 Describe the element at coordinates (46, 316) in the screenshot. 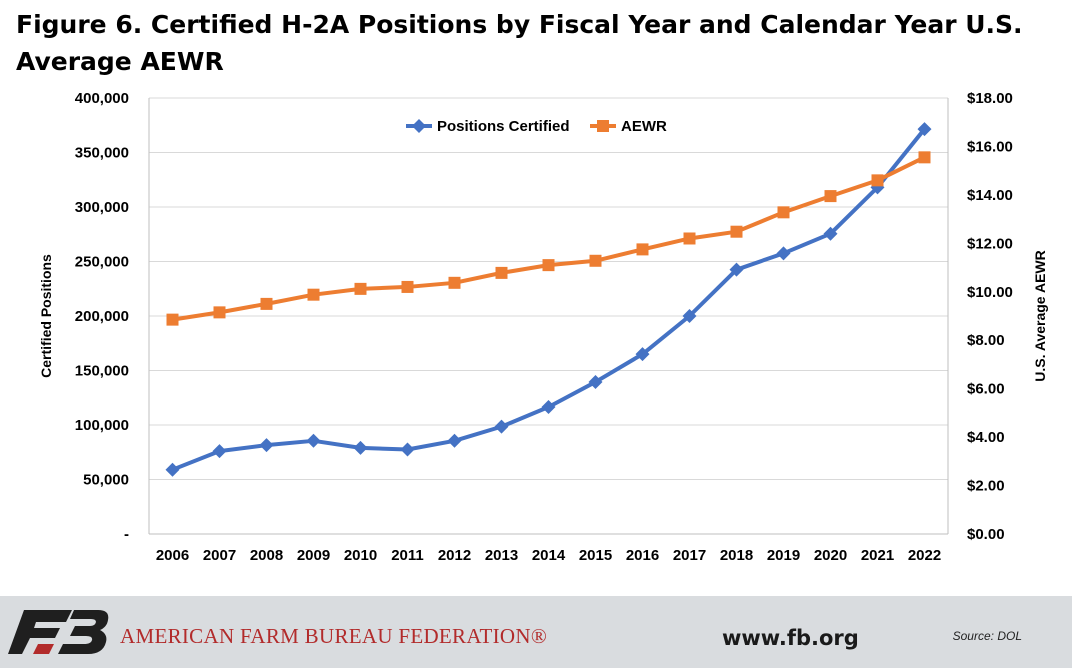

I see `left-axis-title: Certified Positions` at that location.